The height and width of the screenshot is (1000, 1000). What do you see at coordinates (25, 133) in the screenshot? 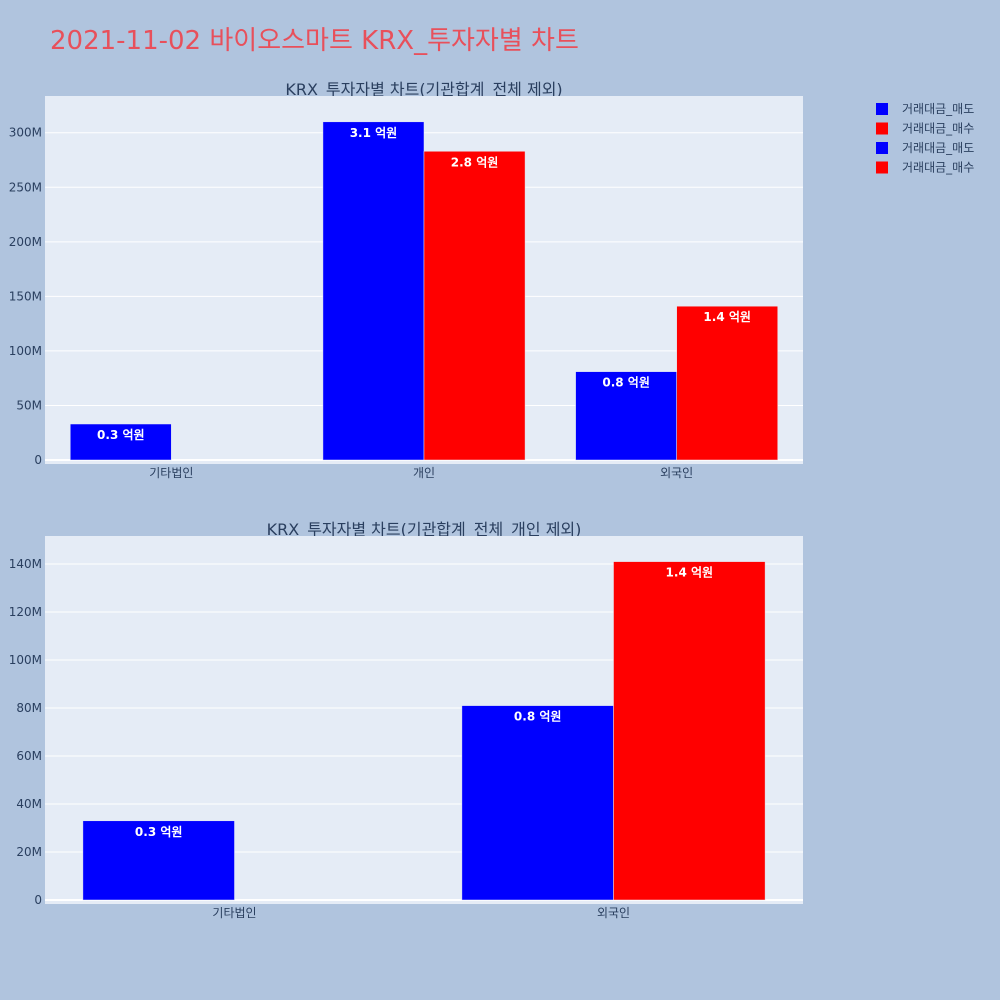
I see `y-tick-label: 300M` at bounding box center [25, 133].